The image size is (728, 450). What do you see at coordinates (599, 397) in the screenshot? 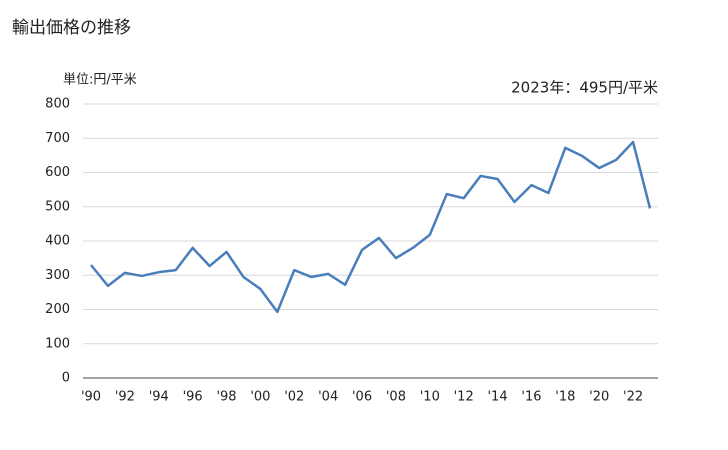
I see `x-tick-label: '20` at bounding box center [599, 397].